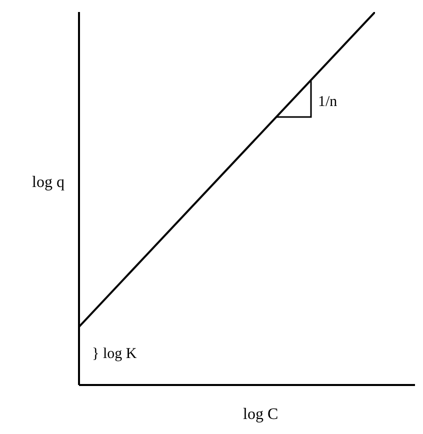 Image resolution: width=423 pixels, height=434 pixels. Describe the element at coordinates (114, 354) in the screenshot. I see `annotation: } log K` at that location.